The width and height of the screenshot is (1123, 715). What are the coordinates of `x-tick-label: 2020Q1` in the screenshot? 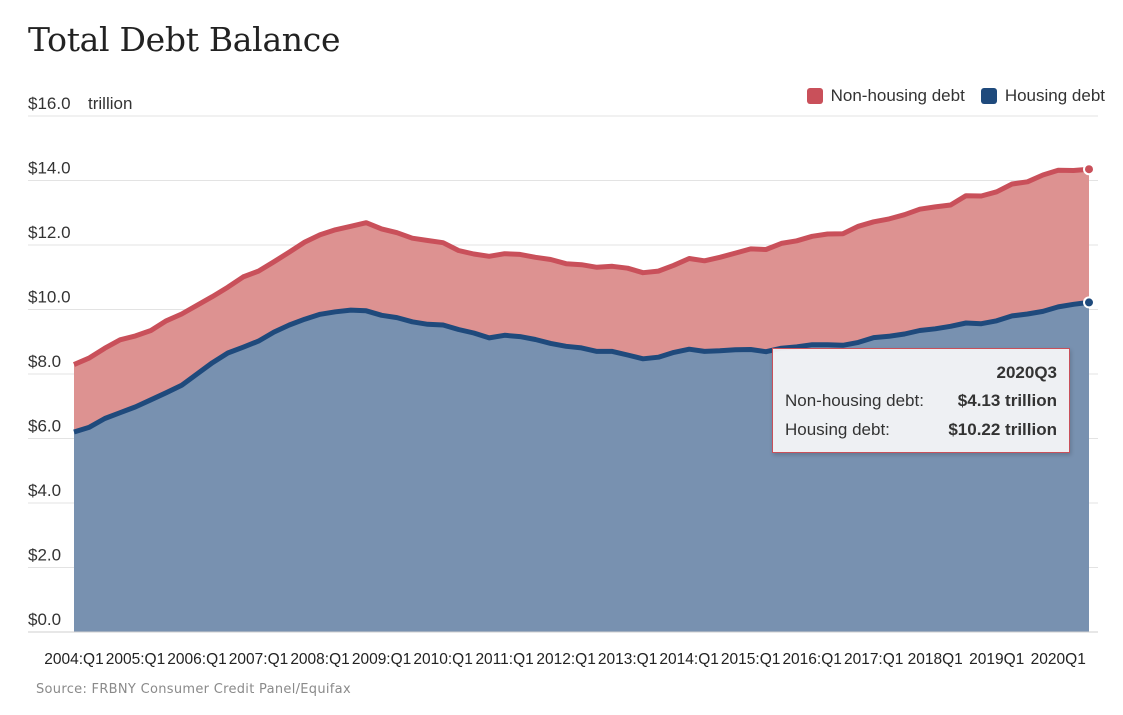 It's located at (1058, 659).